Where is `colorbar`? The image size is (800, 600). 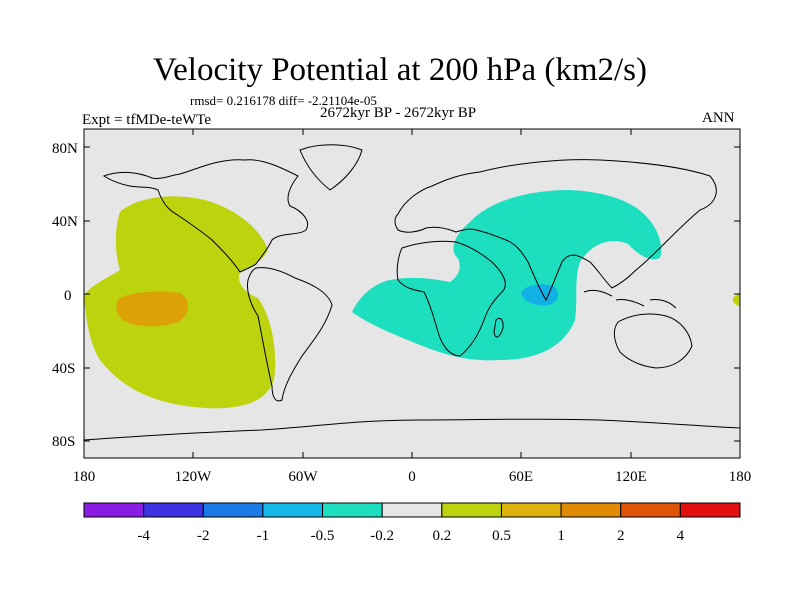
colorbar is located at coordinates (412, 510).